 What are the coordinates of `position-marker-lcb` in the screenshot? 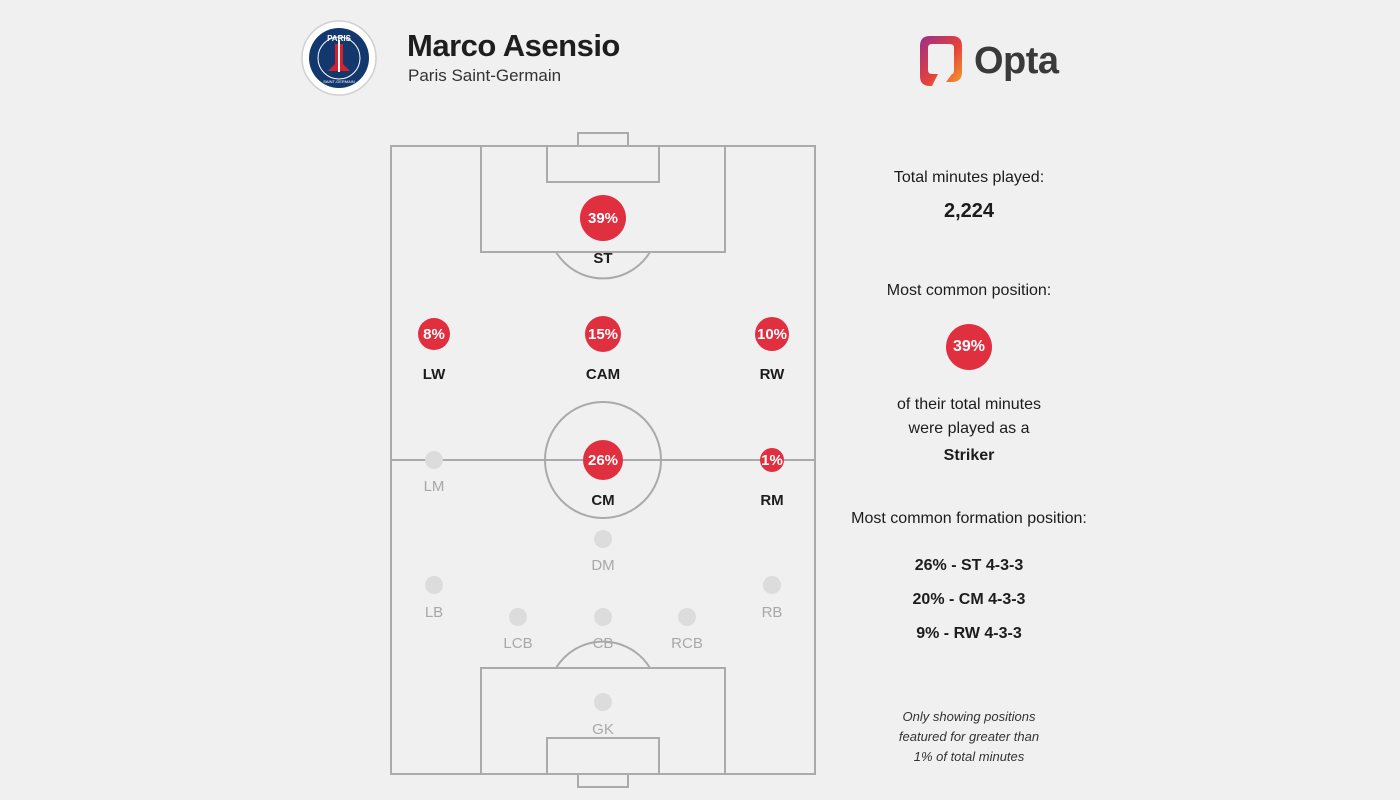 It's located at (518, 617).